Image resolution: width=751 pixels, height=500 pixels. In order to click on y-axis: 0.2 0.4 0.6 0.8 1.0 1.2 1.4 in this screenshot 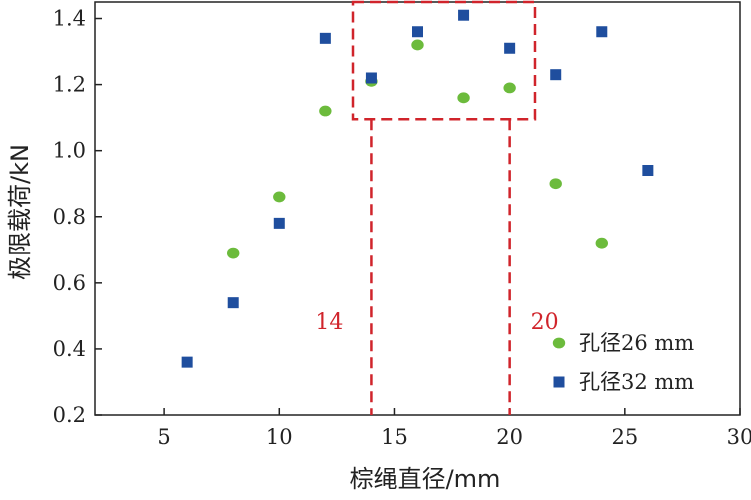, I will do `click(77, 217)`.